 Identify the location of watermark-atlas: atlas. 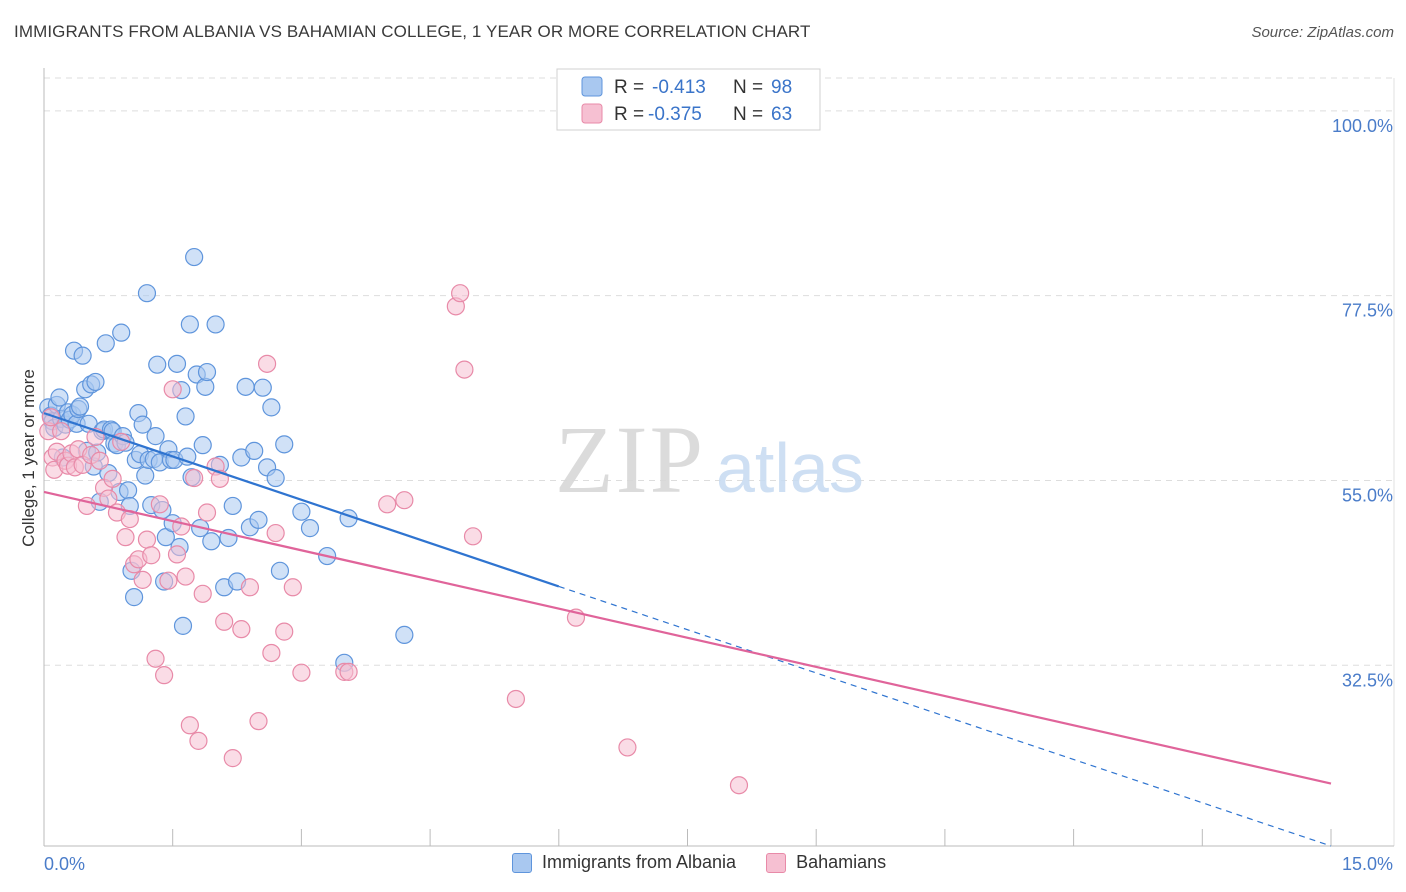
(790, 468).